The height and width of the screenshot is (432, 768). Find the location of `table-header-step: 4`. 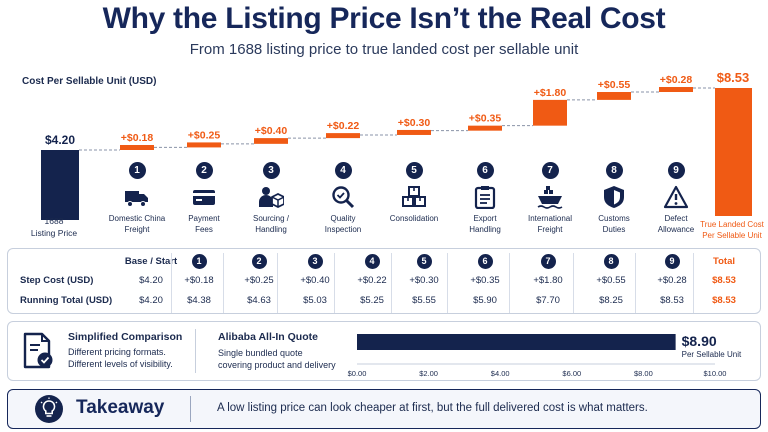

table-header-step: 4 is located at coordinates (372, 262).